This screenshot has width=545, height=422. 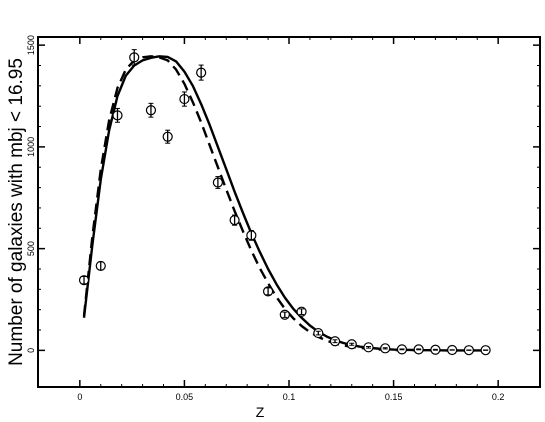 I want to click on x-tick-label: 0.15, so click(x=394, y=397).